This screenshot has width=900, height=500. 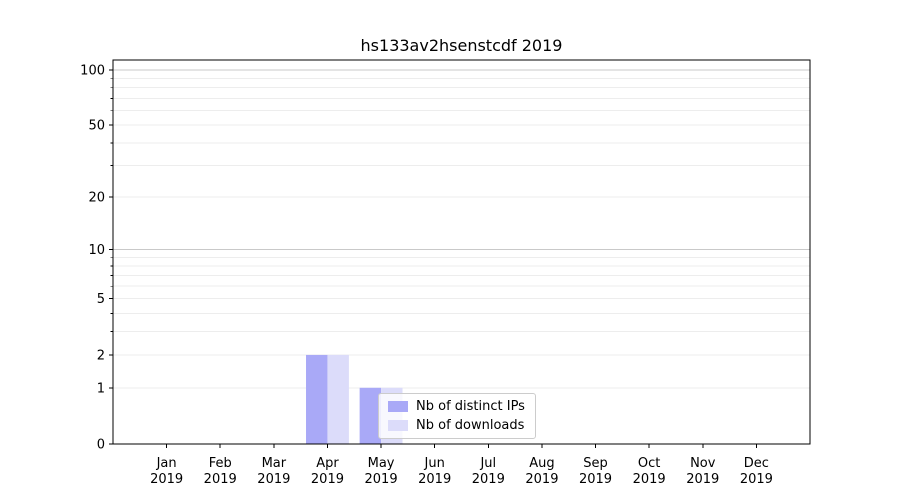 I want to click on x-tick-label-month: May, so click(x=381, y=463).